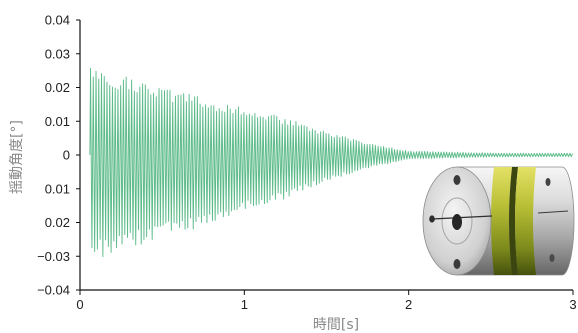 This screenshot has height=333, width=578. I want to click on y-axis-ticks: 0.04 0.03 0.02 0.01 0 0.01 0.02 −0.03 −0.04, so click(58, 155).